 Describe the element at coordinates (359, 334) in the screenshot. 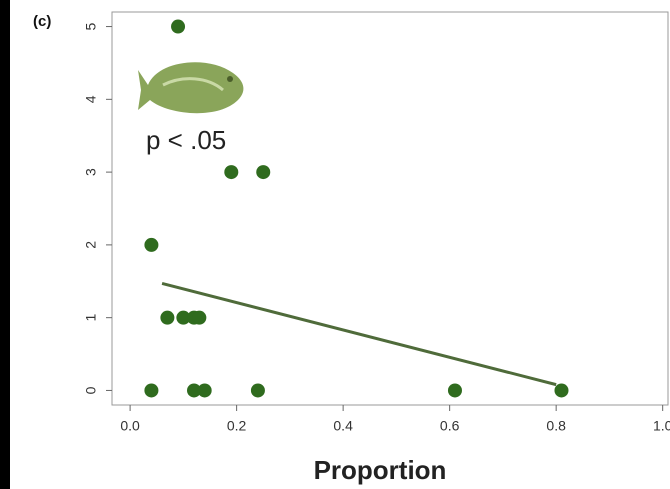

I see `trend-line` at that location.